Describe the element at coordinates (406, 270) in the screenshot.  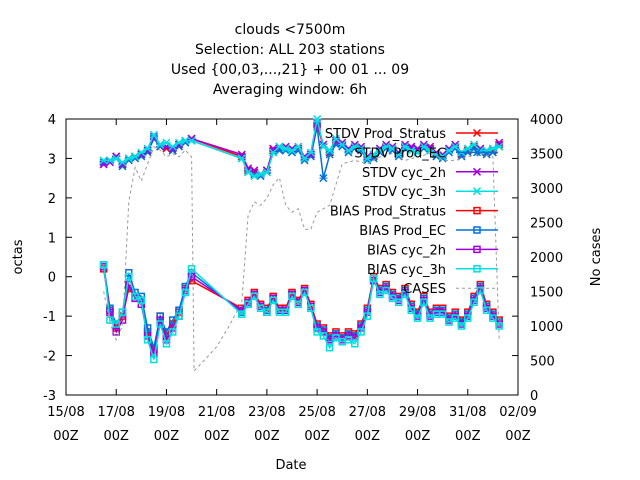
I see `legend-label: BIAS cyc_3h` at that location.